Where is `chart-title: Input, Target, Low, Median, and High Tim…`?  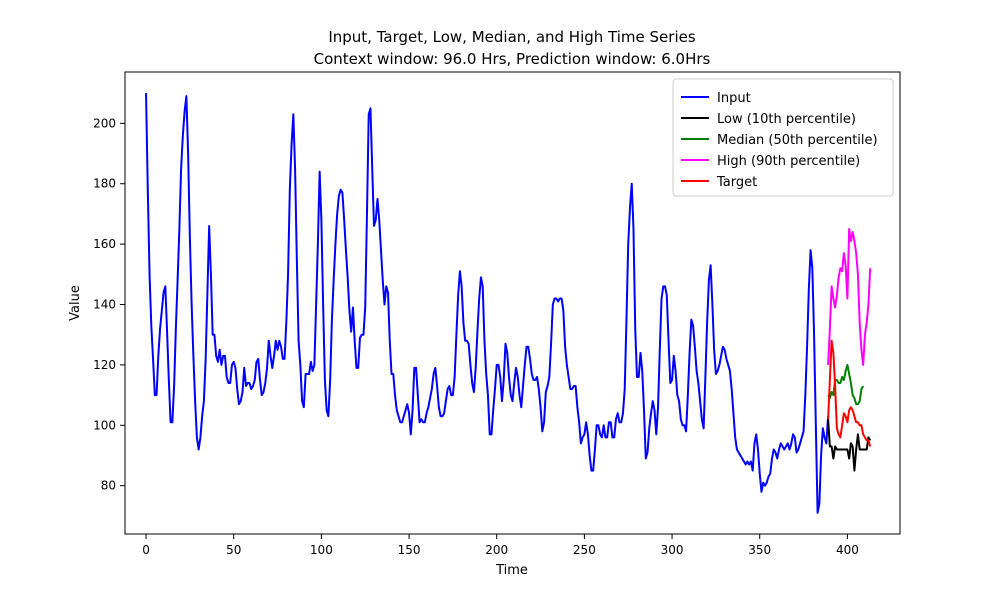
chart-title: Input, Target, Low, Median, and High Tim… is located at coordinates (512, 37).